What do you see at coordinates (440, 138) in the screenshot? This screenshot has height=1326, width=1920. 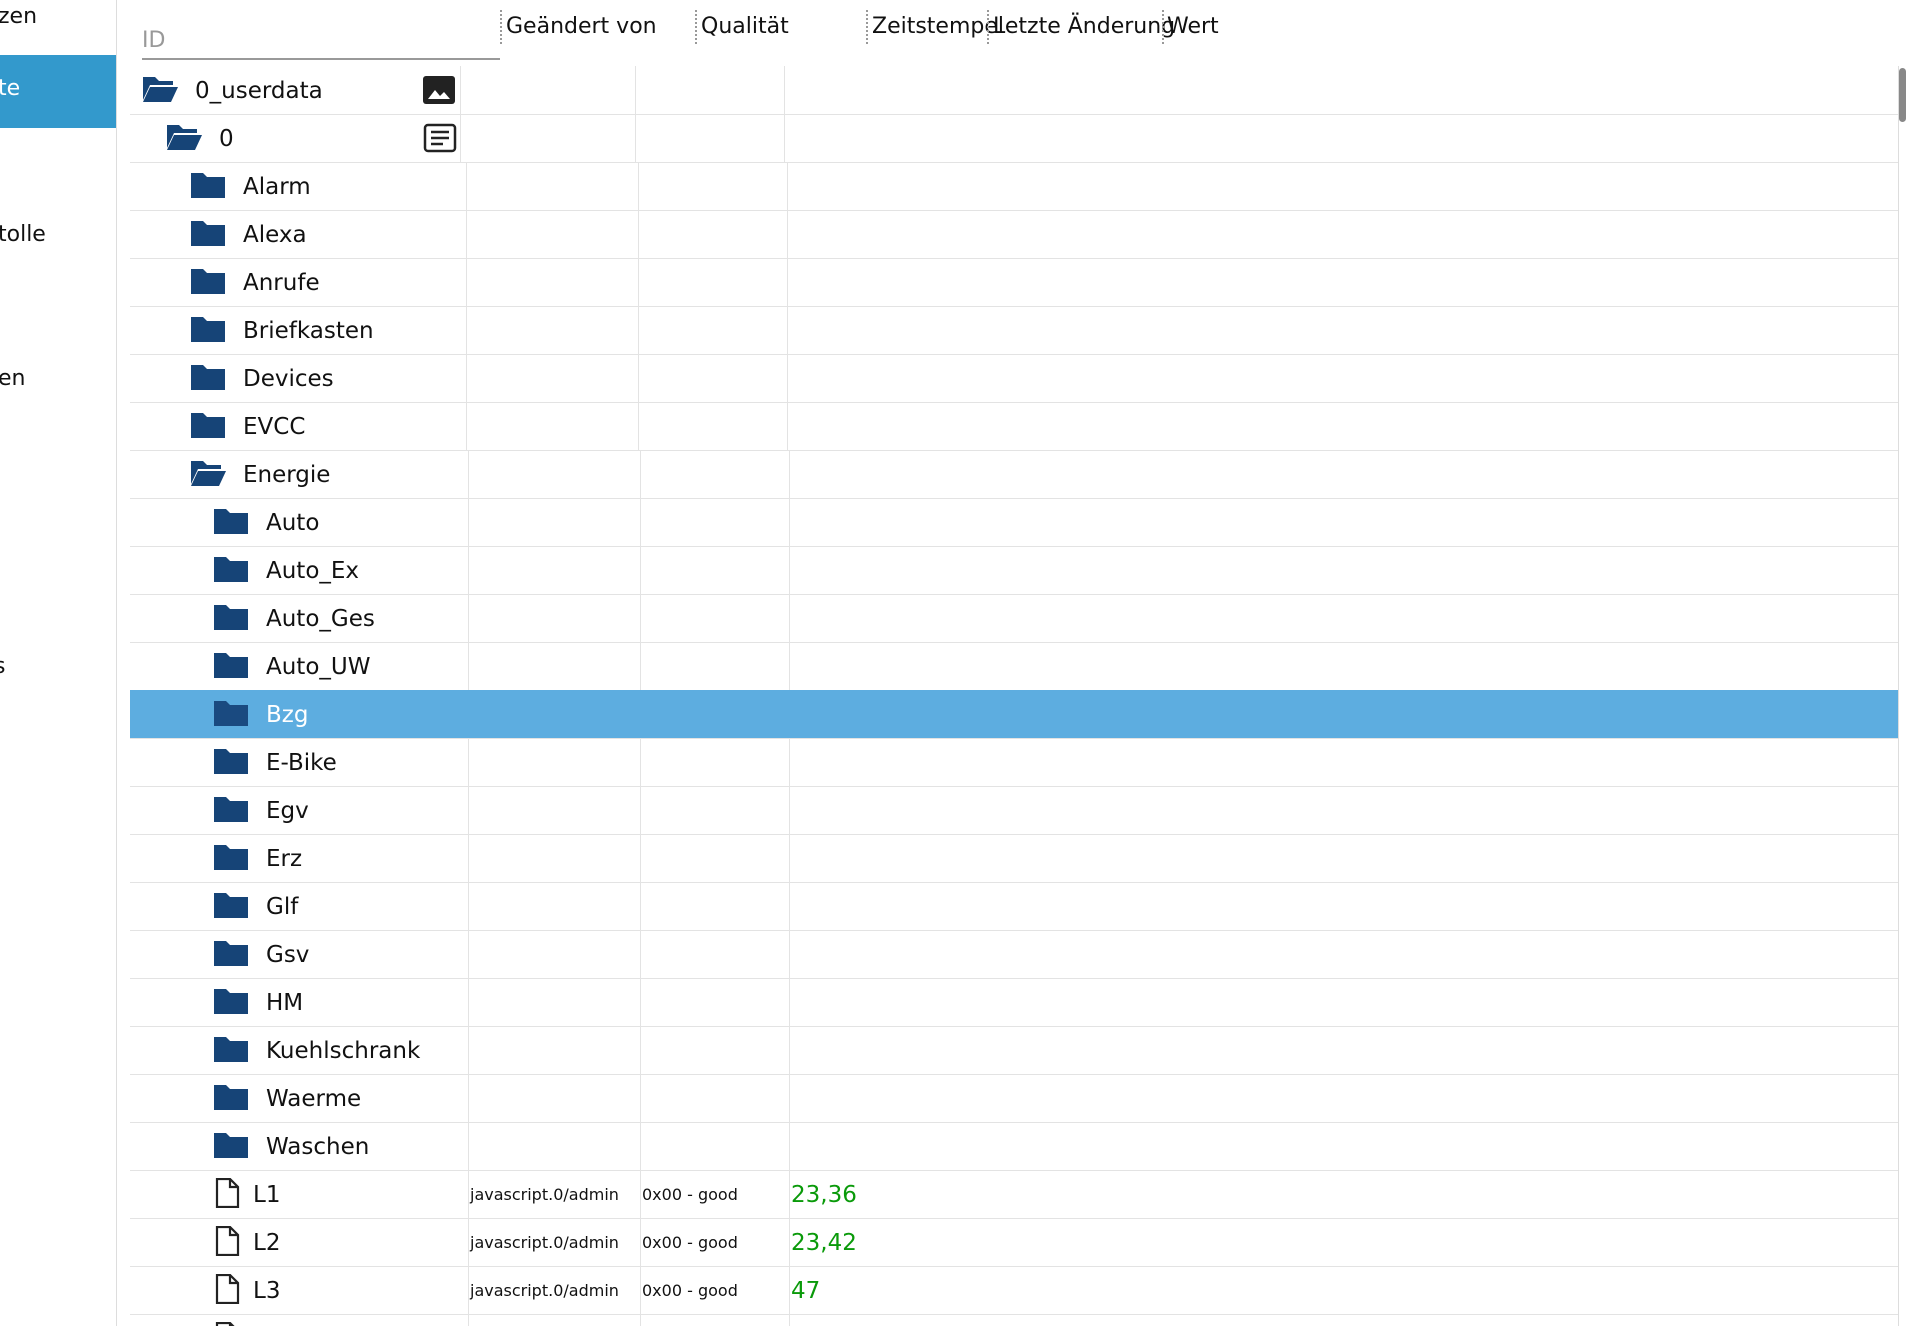 I see `list-icon` at bounding box center [440, 138].